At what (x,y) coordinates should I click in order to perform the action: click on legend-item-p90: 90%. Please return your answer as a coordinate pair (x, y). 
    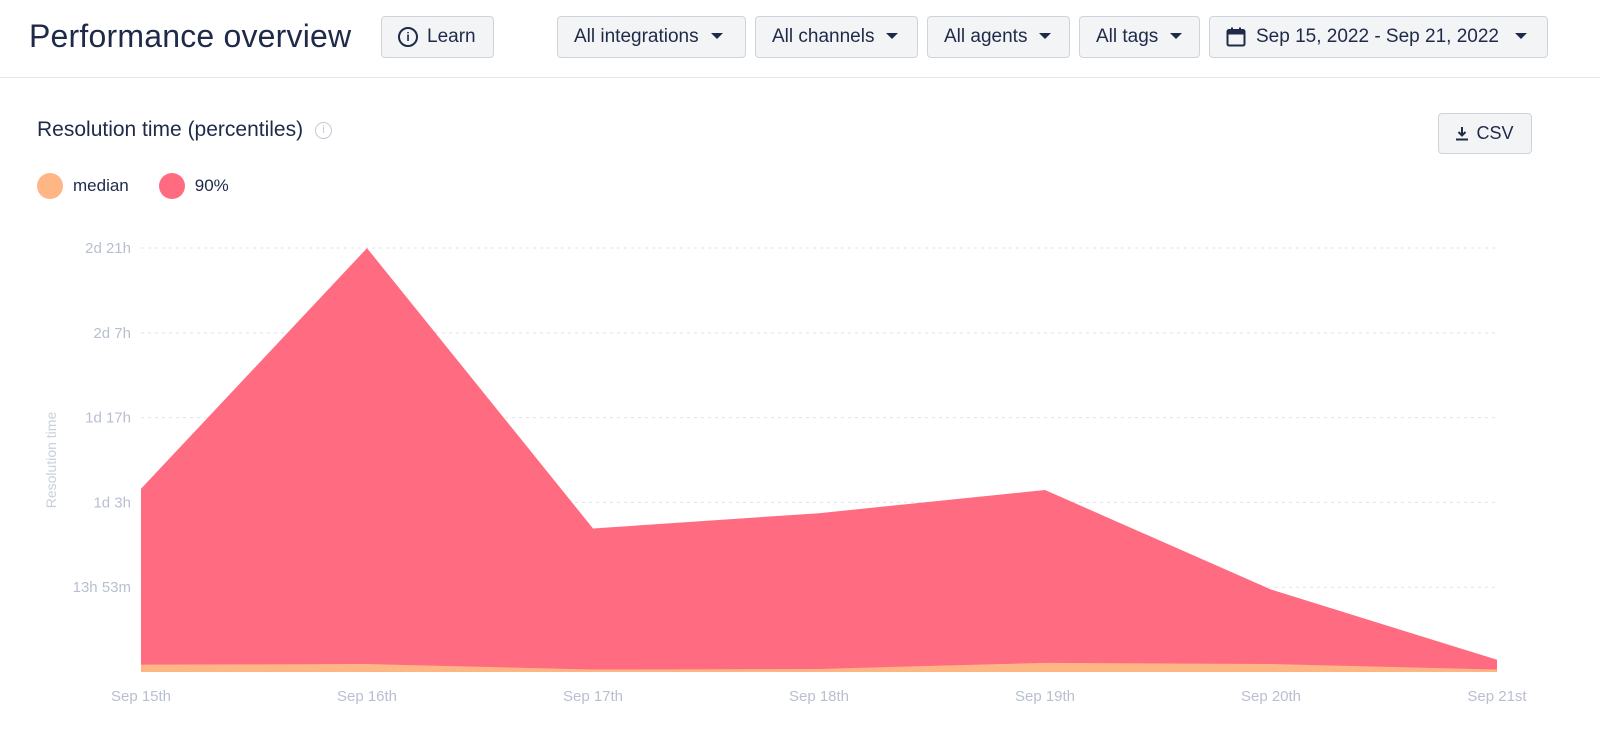
    Looking at the image, I should click on (193, 186).